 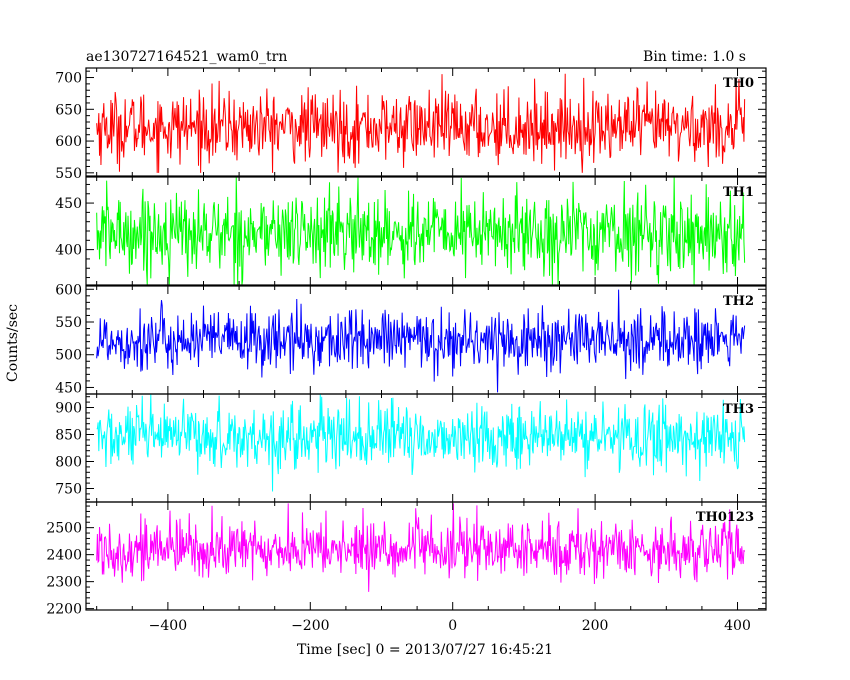 What do you see at coordinates (64, 583) in the screenshot?
I see `y-tick-label: 2300` at bounding box center [64, 583].